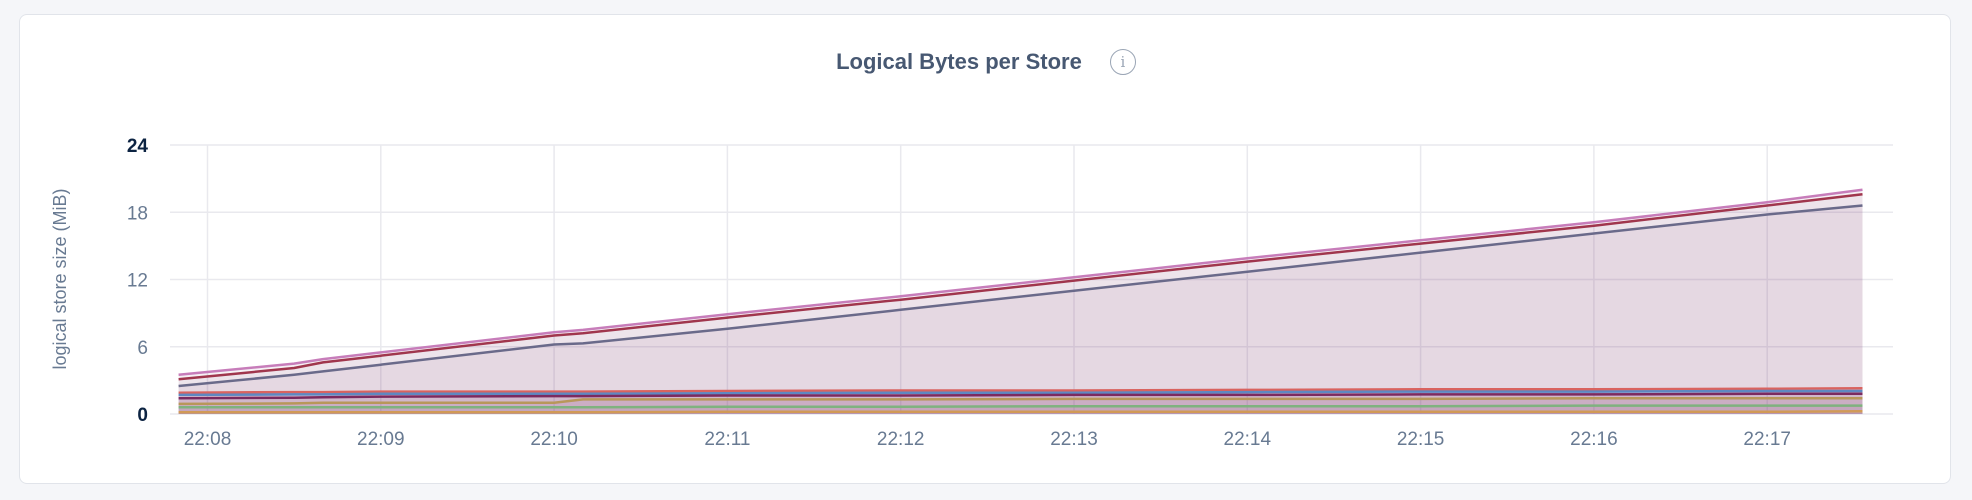  What do you see at coordinates (727, 439) in the screenshot?
I see `x-tick-label: 22:11` at bounding box center [727, 439].